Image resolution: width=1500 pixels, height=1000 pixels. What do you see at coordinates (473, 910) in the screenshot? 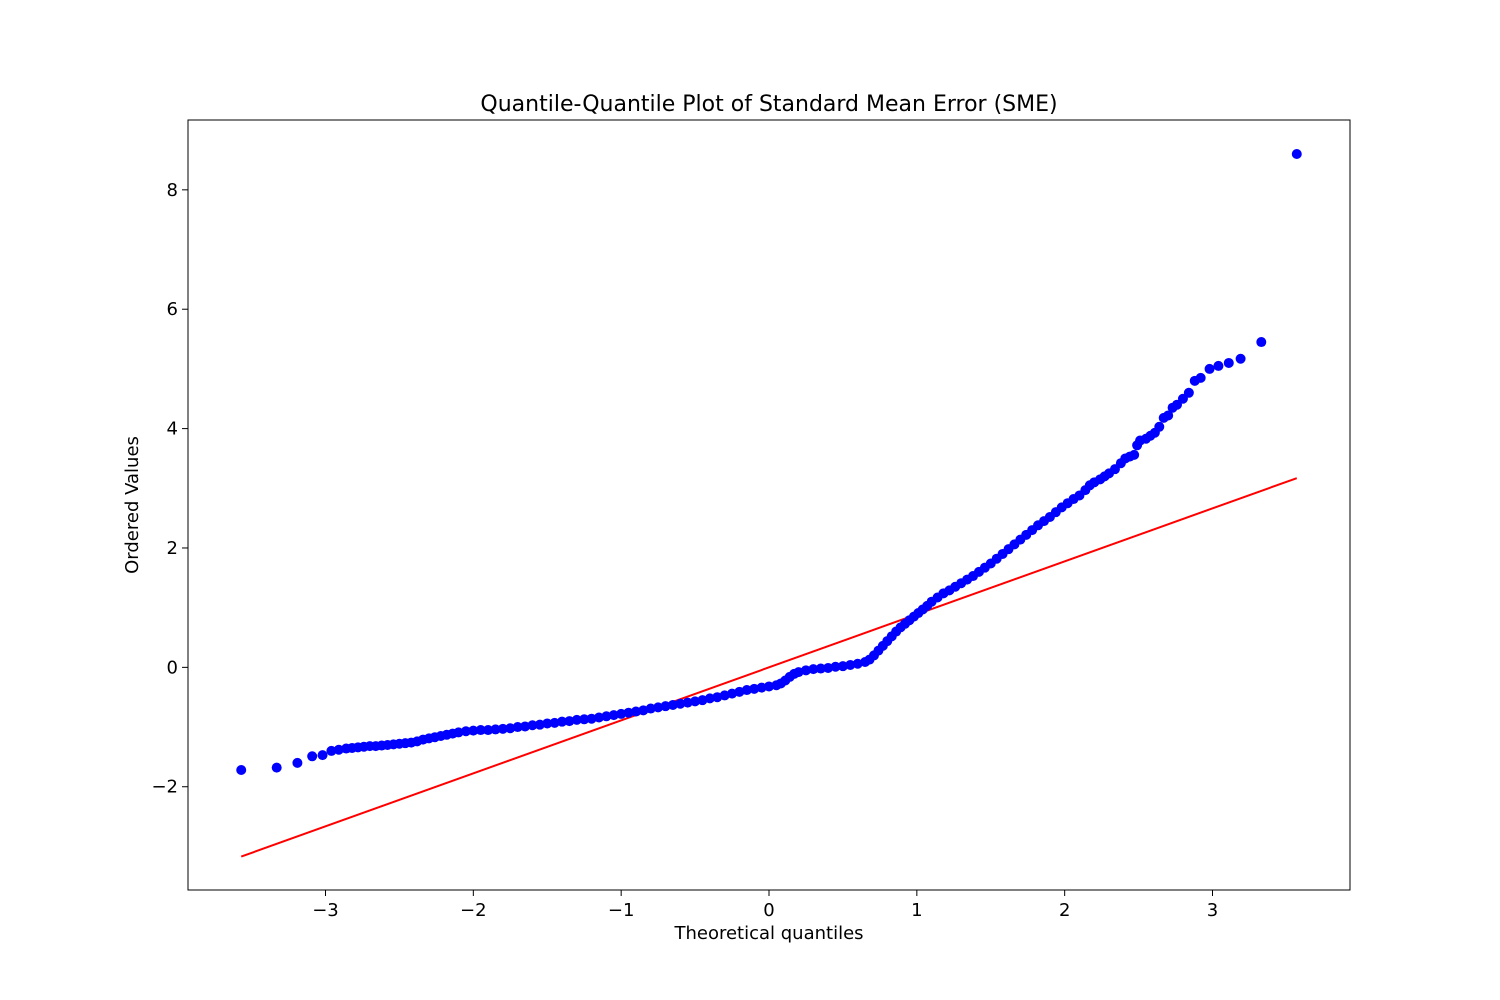
I see `x-tick-label: −2` at bounding box center [473, 910].